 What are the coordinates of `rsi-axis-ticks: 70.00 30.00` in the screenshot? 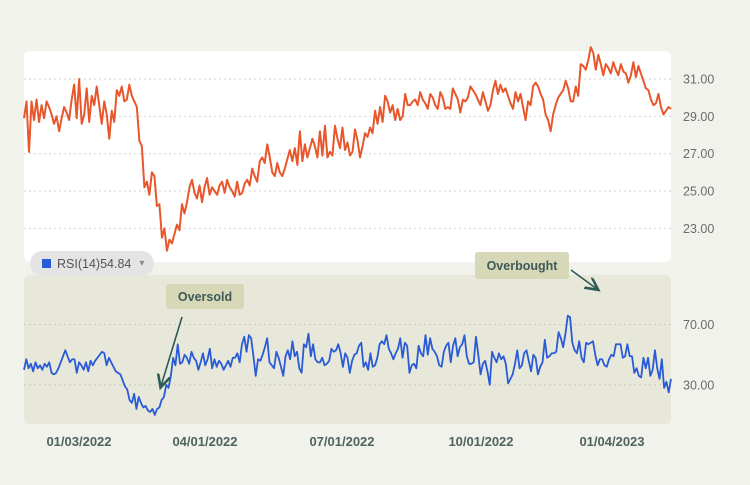 It's located at (698, 355).